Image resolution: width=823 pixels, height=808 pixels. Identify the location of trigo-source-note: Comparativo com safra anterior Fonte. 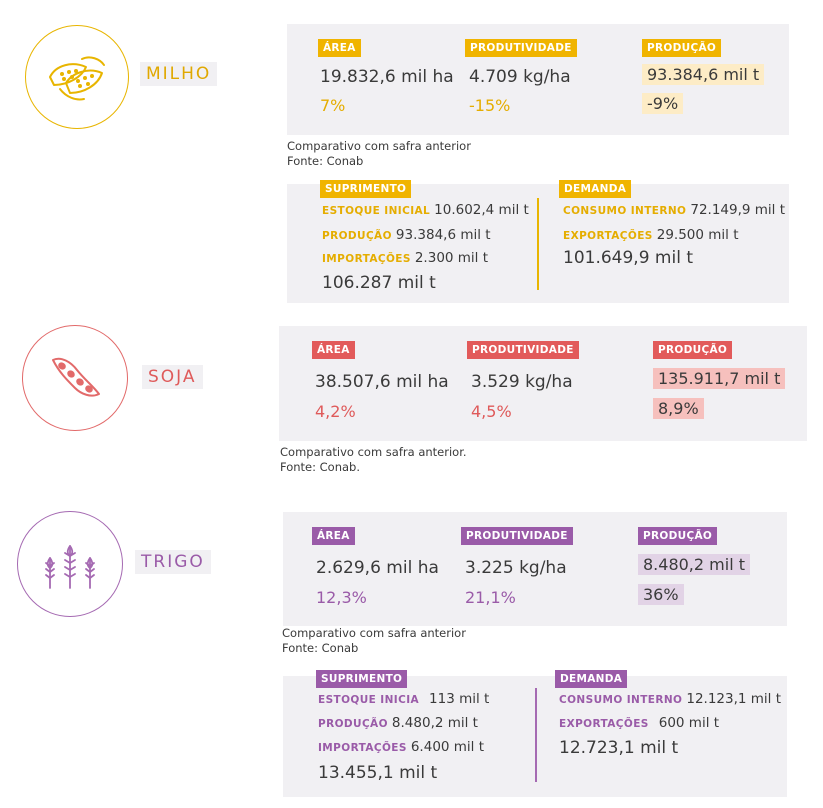
(374, 641).